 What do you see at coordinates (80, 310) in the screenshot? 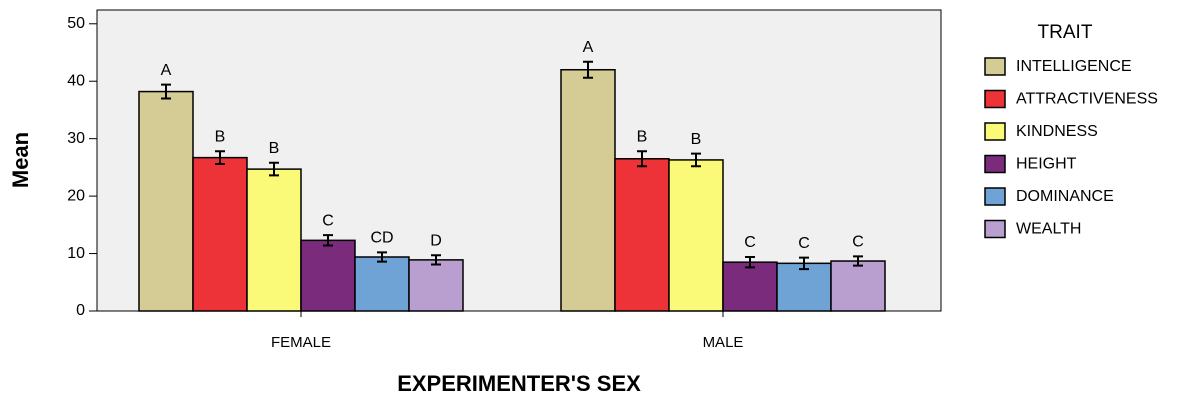
I see `y-tick-label: 0` at bounding box center [80, 310].